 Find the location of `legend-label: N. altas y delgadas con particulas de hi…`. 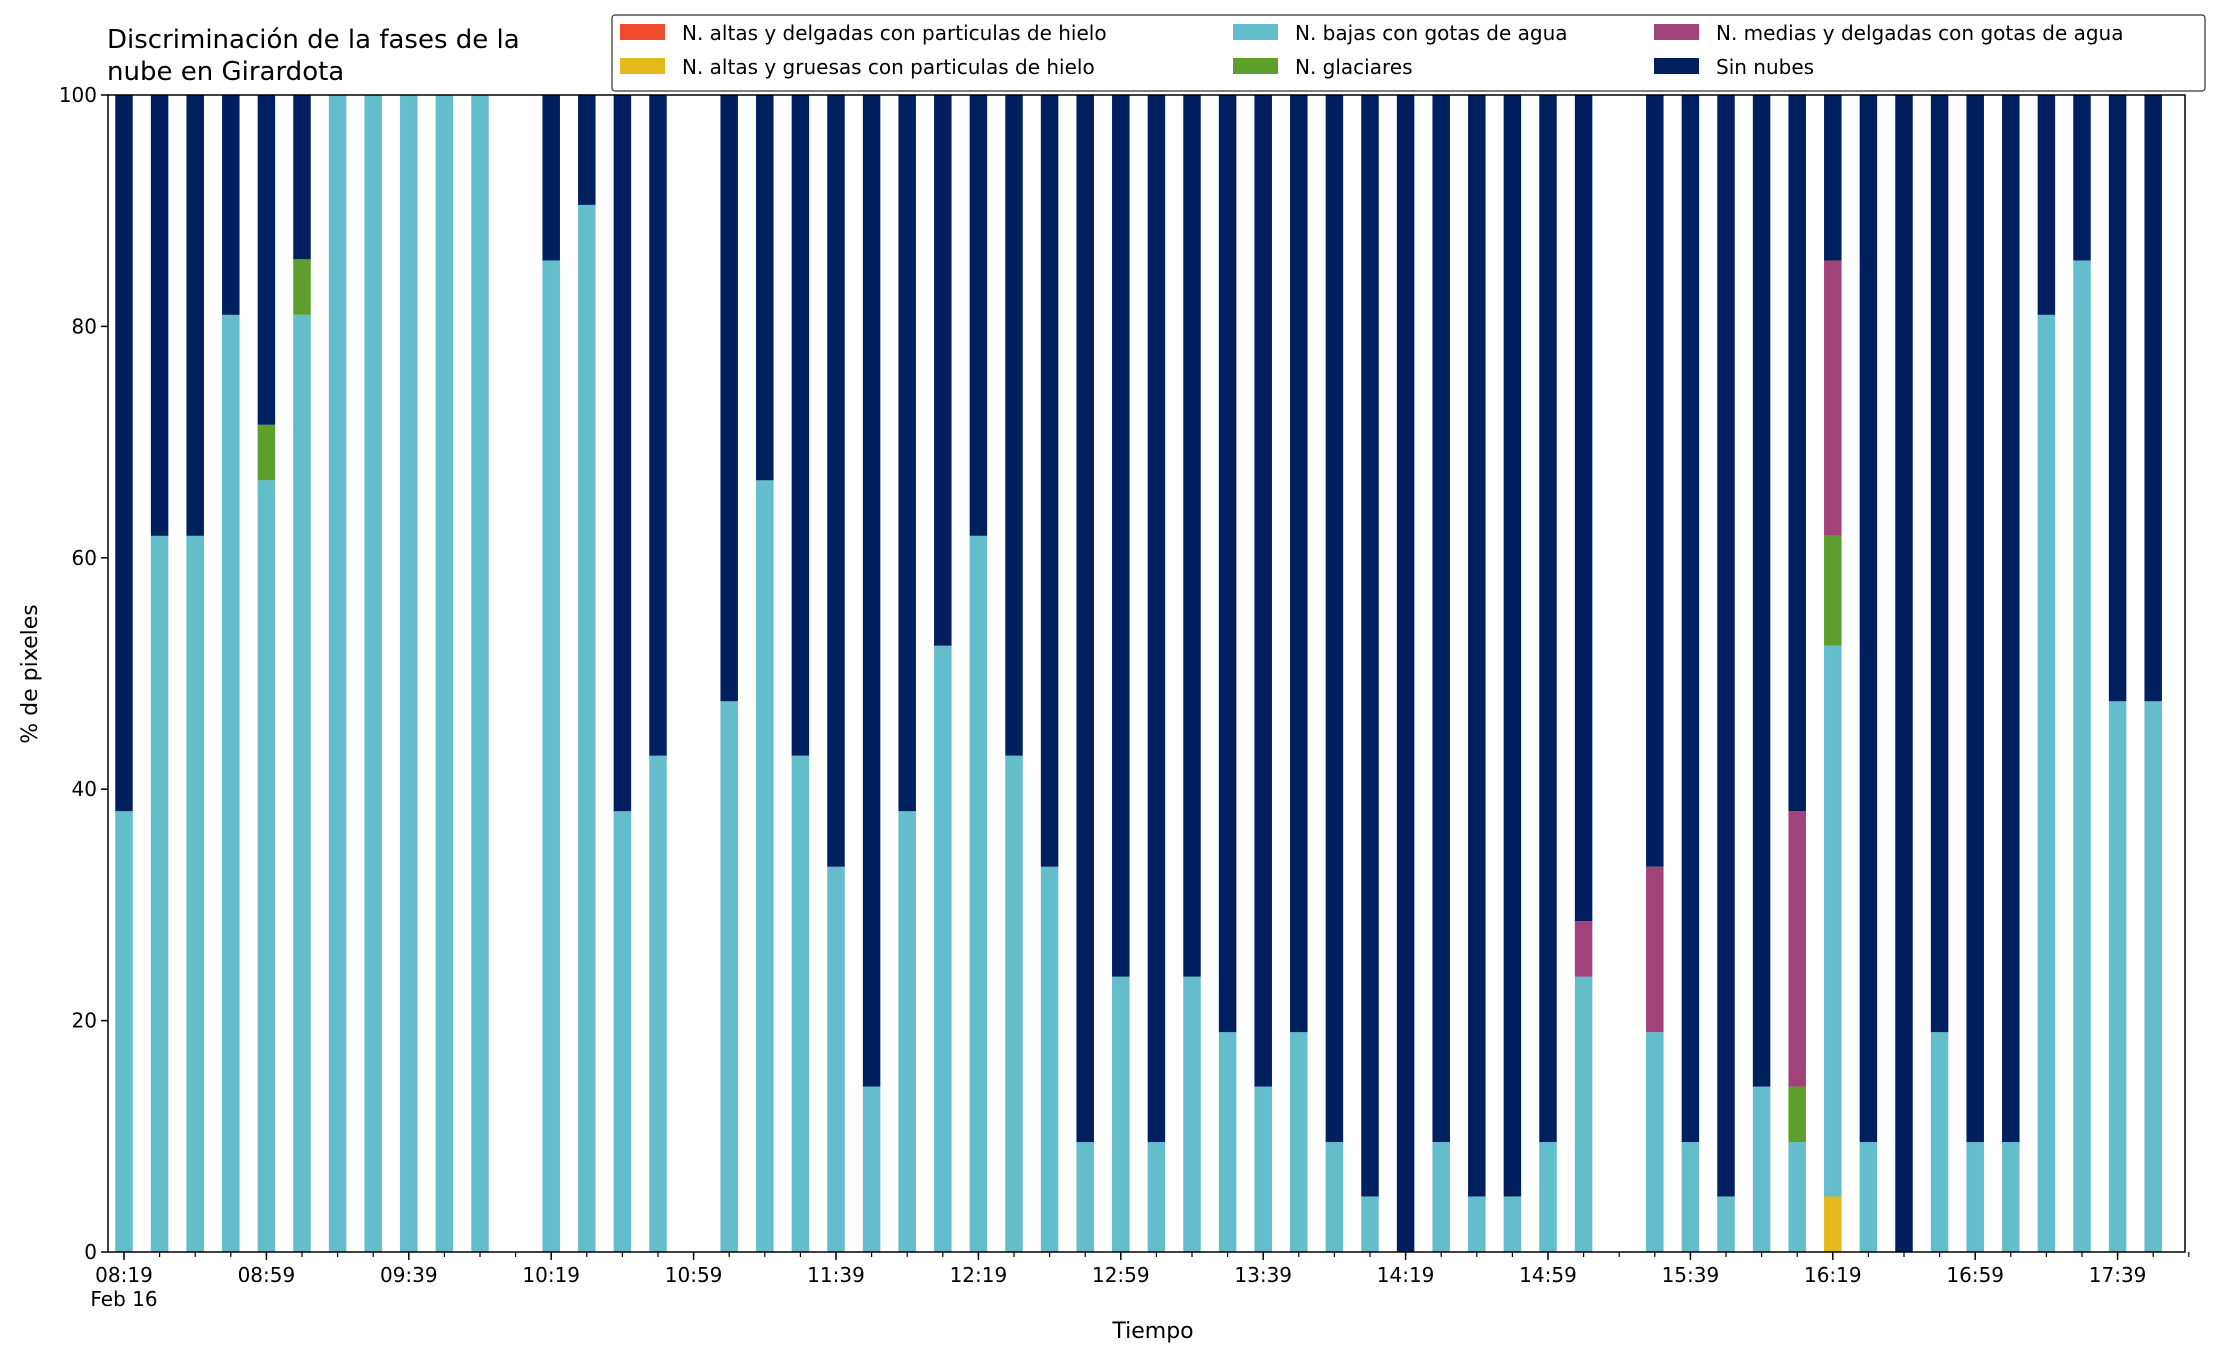

legend-label: N. altas y delgadas con particulas de hi… is located at coordinates (894, 33).